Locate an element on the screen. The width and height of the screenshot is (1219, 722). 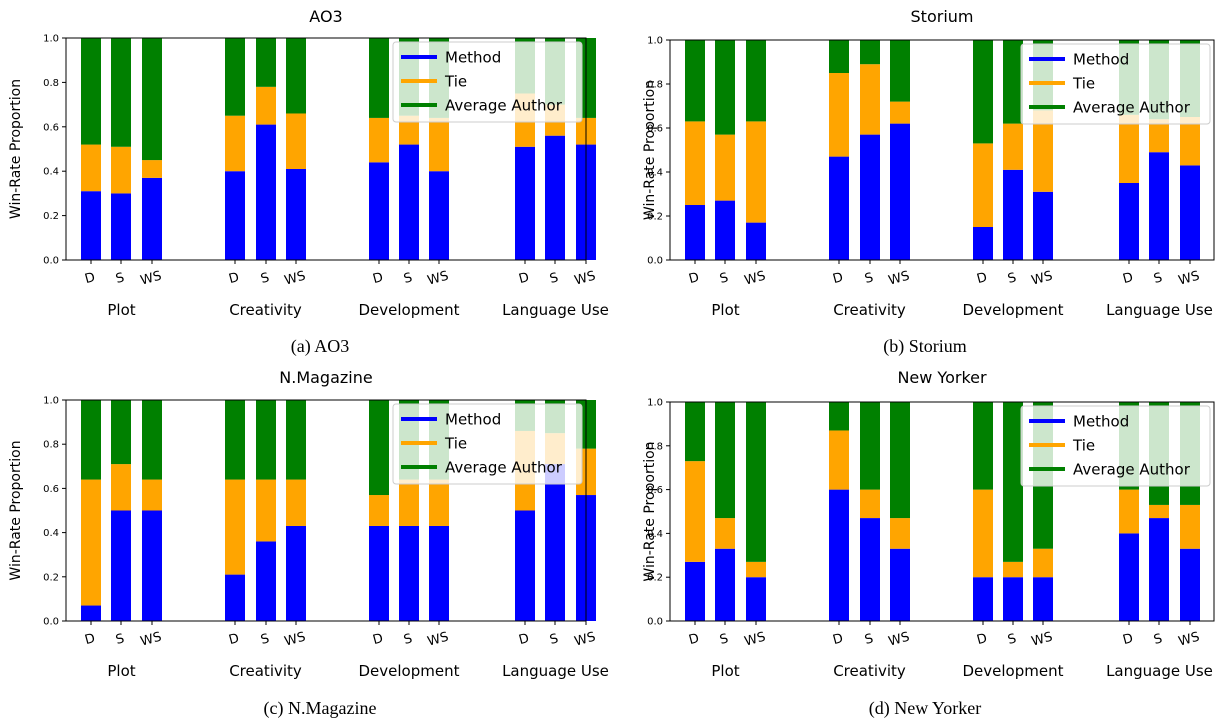
y-tick-label: 0.2 is located at coordinates (51, 577).